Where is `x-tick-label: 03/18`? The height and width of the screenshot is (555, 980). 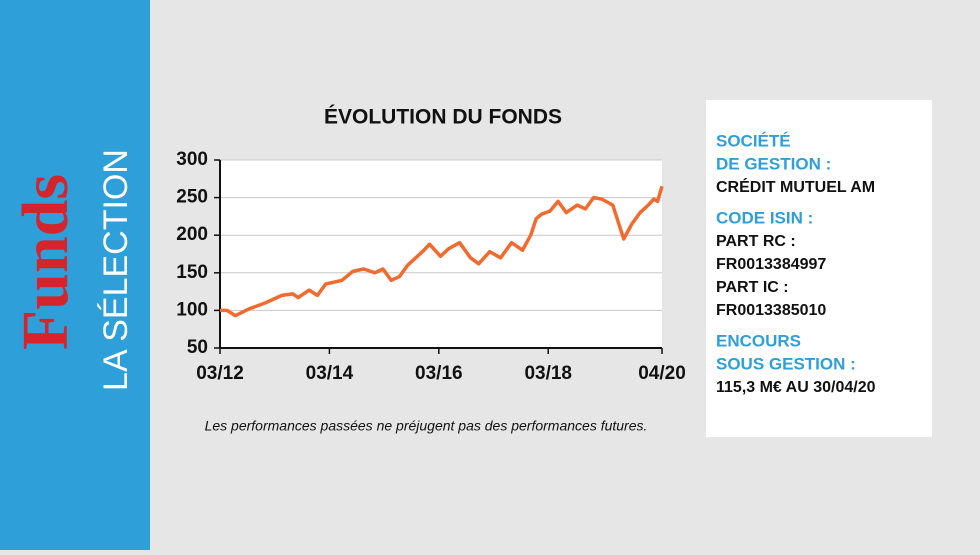
x-tick-label: 03/18 is located at coordinates (548, 373).